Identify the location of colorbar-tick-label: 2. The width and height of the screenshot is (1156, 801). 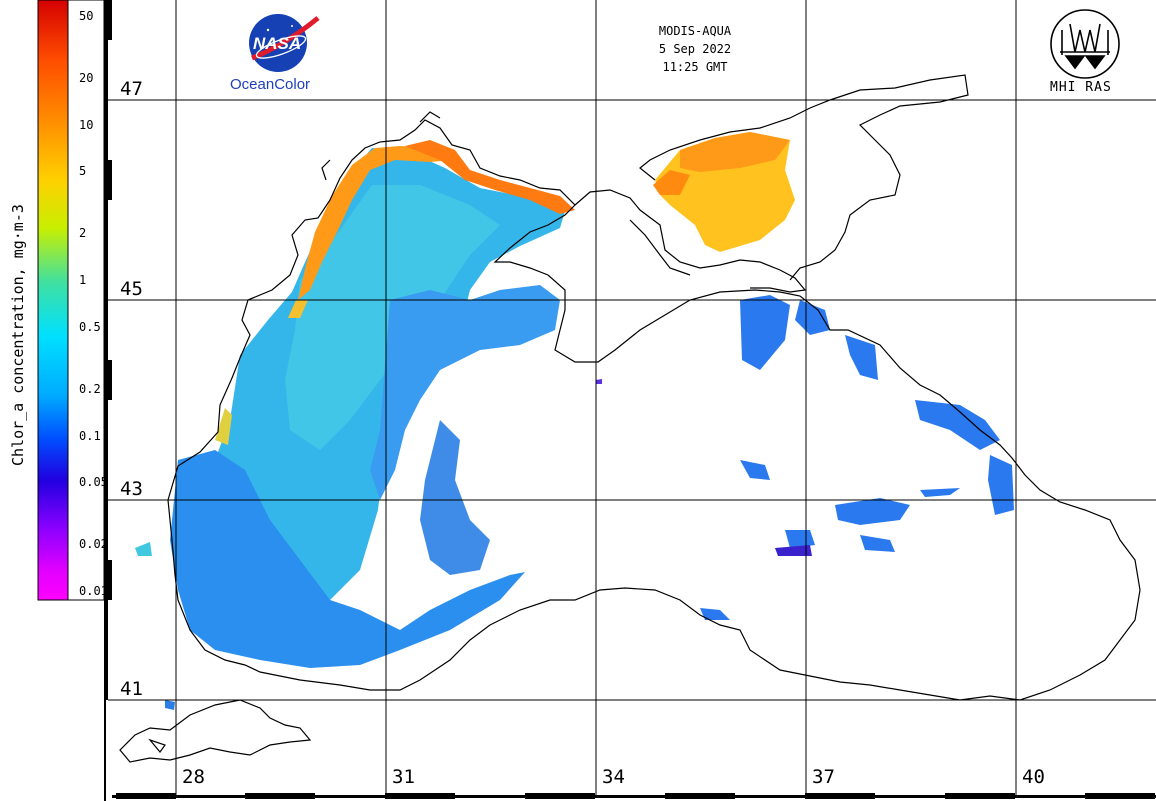
(83, 233).